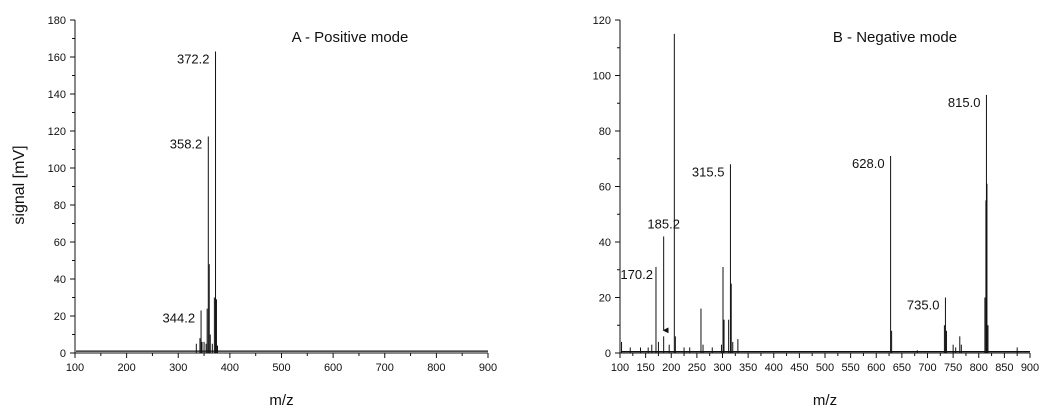  What do you see at coordinates (193, 58) in the screenshot?
I see `peak-label: 372.2` at bounding box center [193, 58].